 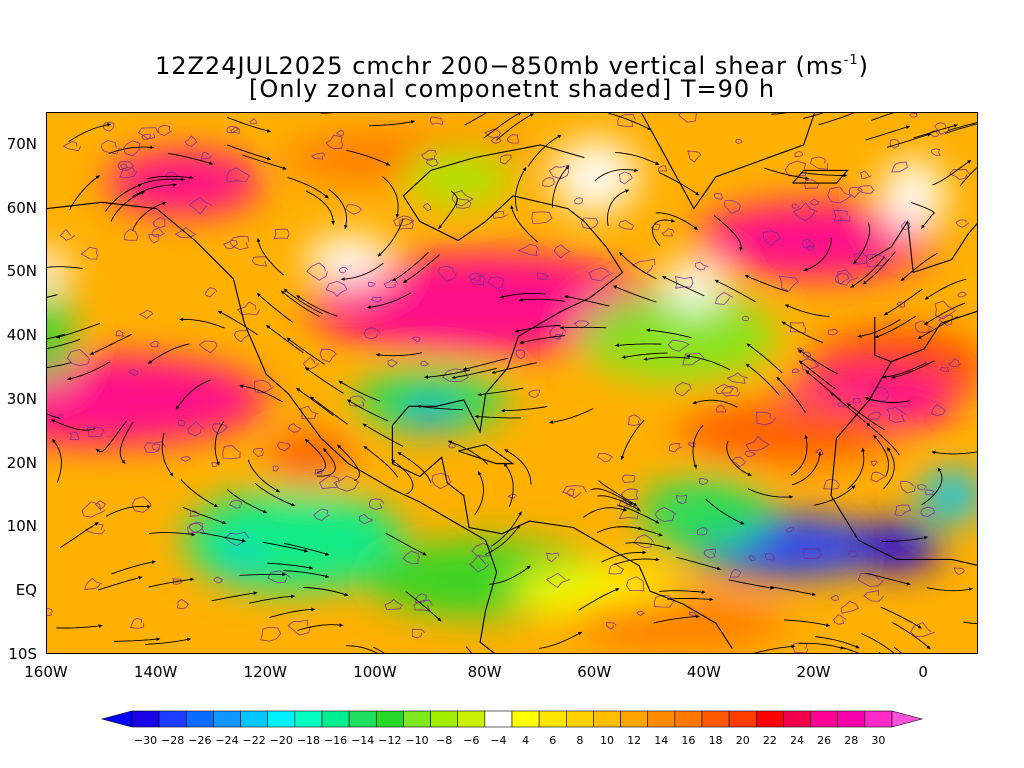 I want to click on chart-title-line-2: [Only zonal componetnt shaded] T=90 h, so click(x=512, y=89).